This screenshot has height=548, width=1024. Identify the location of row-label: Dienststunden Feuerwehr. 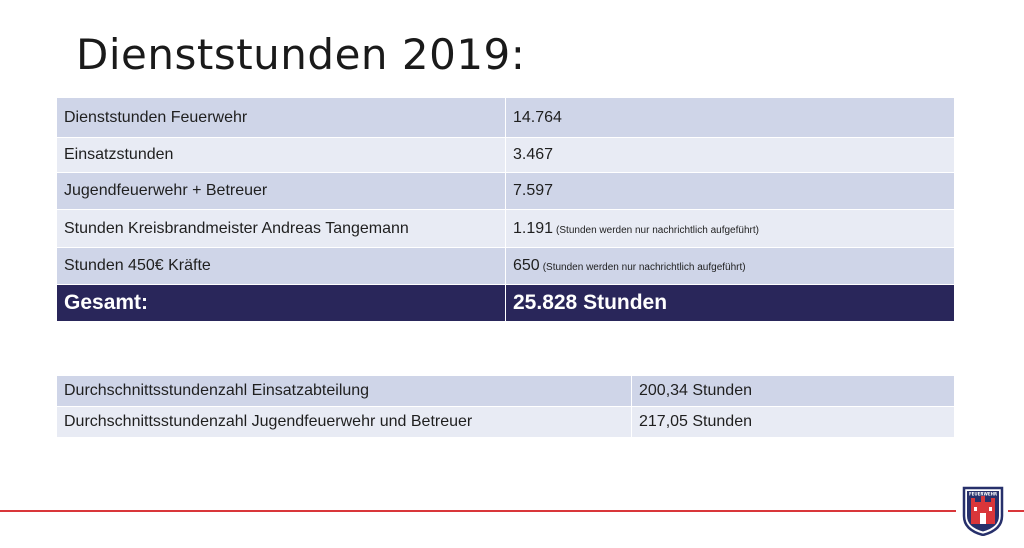
(281, 117).